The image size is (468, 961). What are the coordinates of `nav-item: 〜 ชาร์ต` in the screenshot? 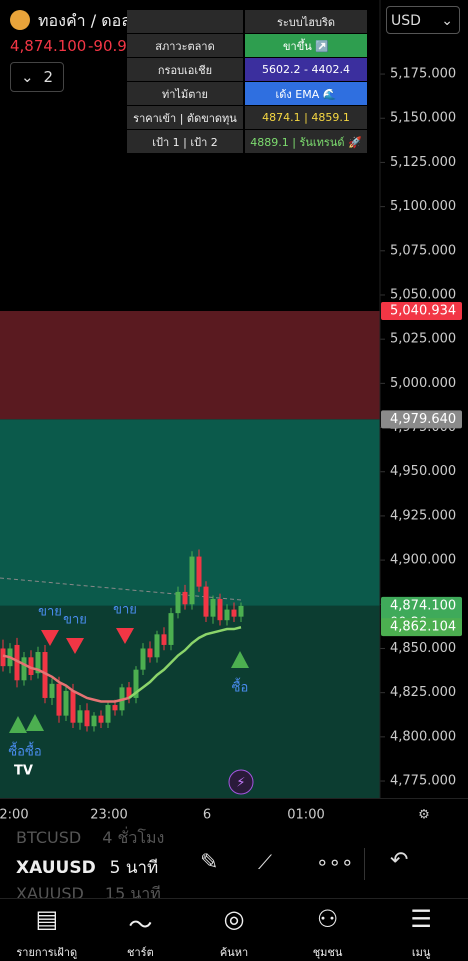 It's located at (141, 930).